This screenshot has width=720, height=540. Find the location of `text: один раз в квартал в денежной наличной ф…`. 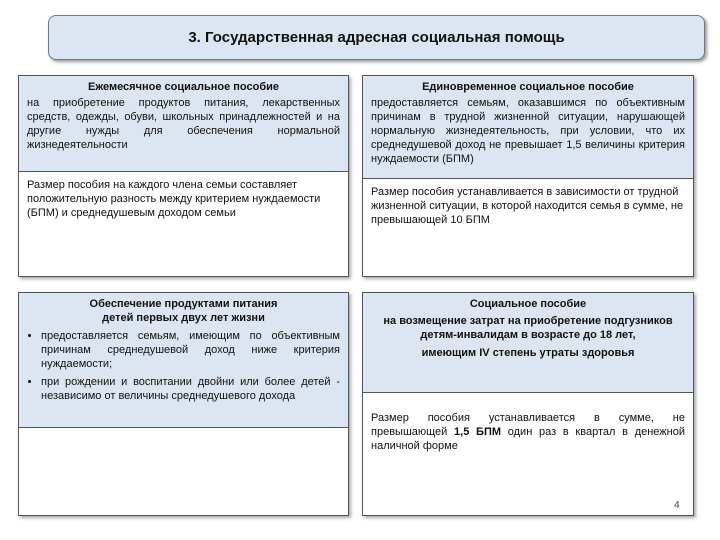

text: один раз в квартал в денежной наличной ф… is located at coordinates (528, 439).